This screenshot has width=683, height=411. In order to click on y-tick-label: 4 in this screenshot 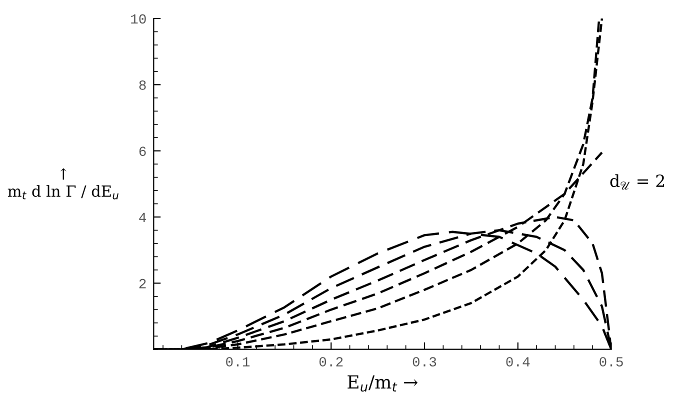, I will do `click(142, 217)`.